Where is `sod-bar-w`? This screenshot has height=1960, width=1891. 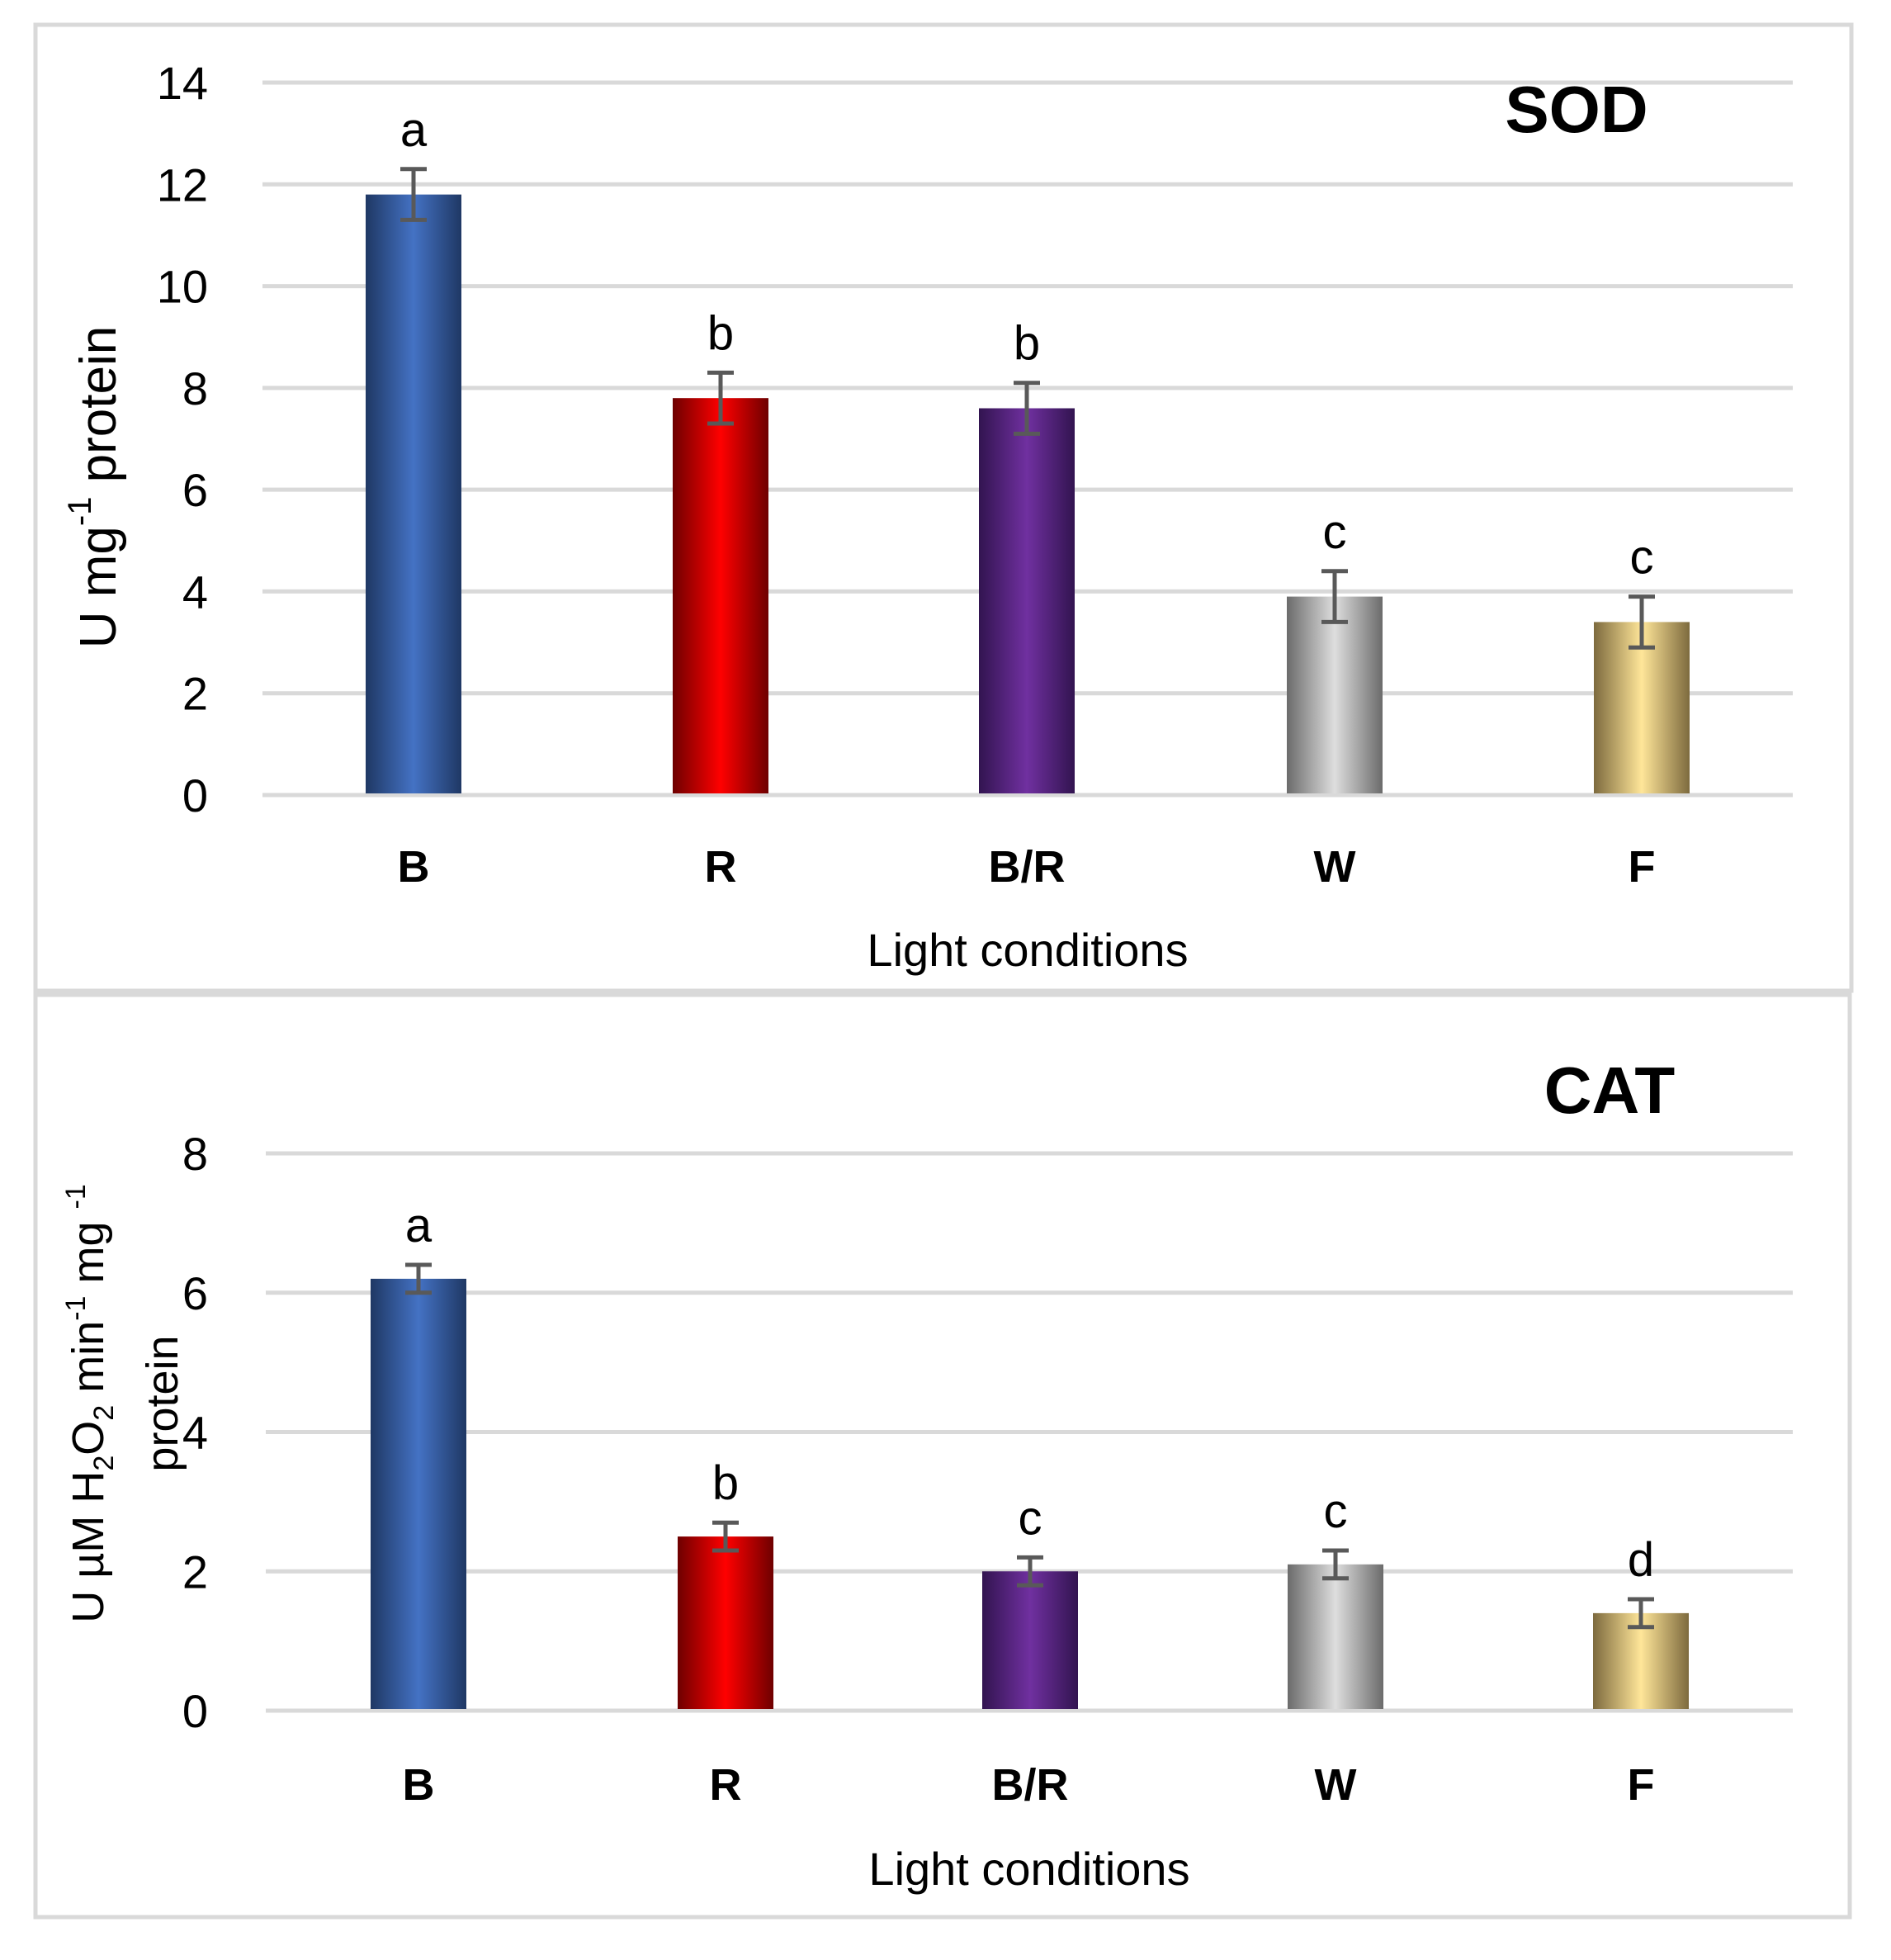
sod-bar-w is located at coordinates (1335, 694).